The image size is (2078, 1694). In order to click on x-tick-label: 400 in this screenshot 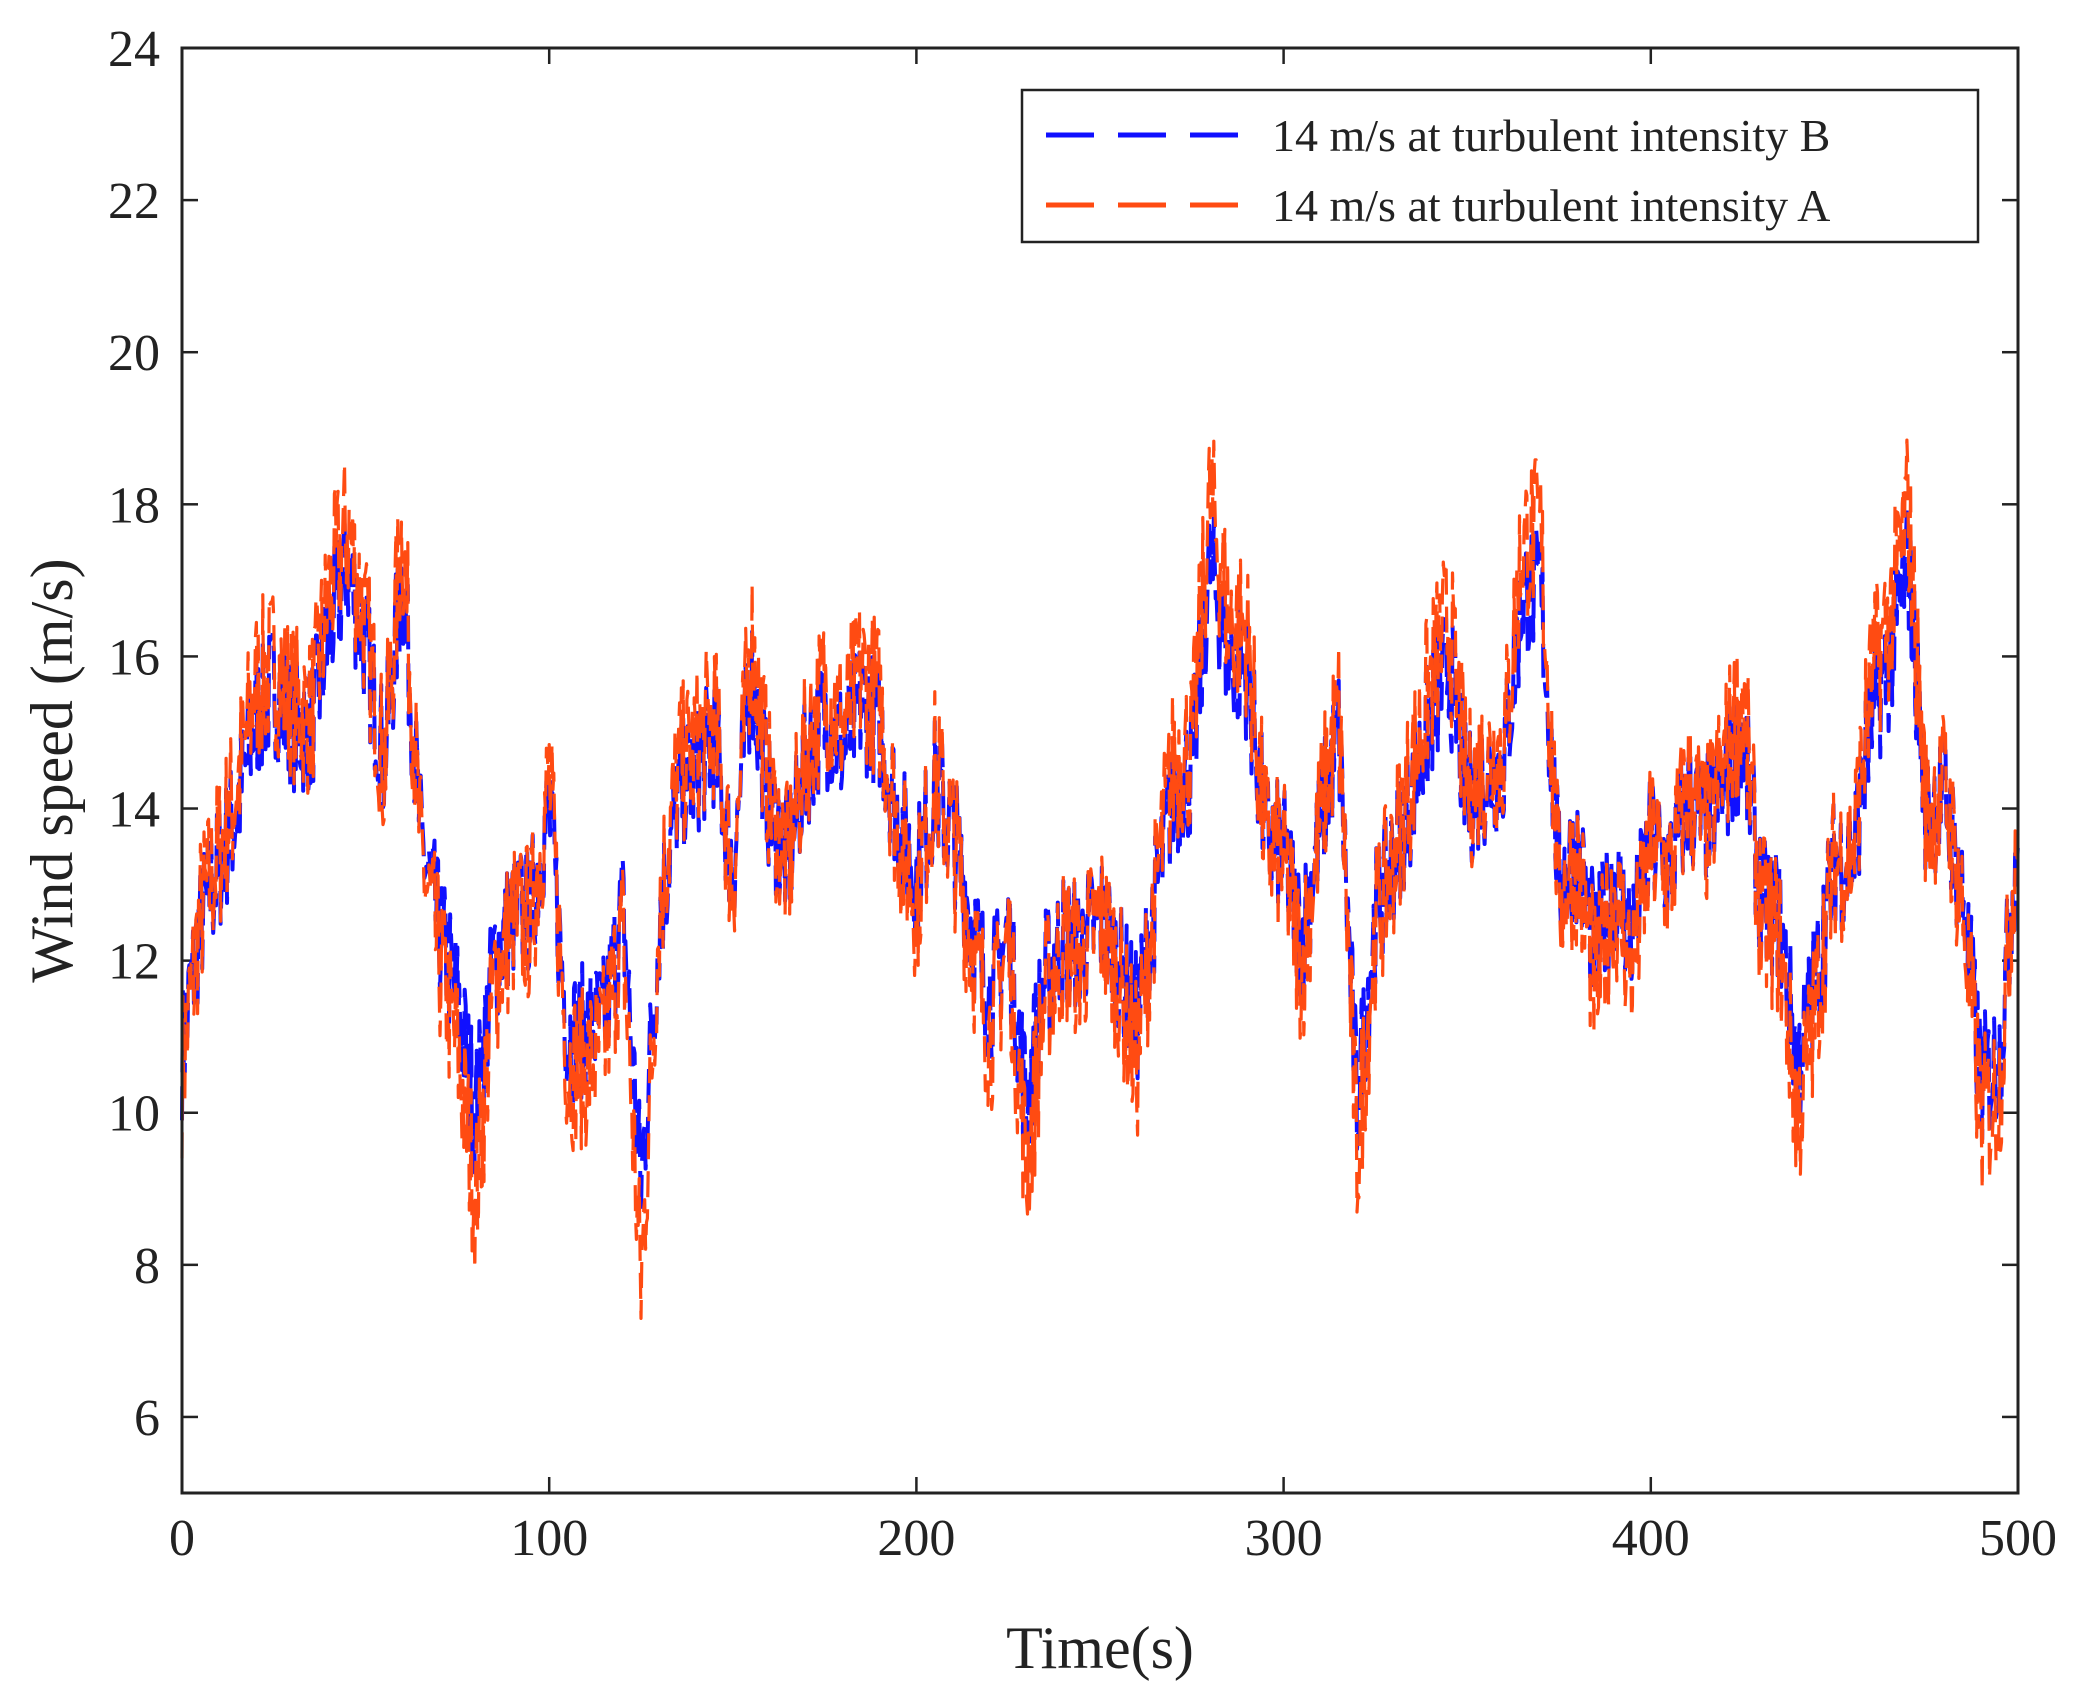, I will do `click(1651, 1538)`.